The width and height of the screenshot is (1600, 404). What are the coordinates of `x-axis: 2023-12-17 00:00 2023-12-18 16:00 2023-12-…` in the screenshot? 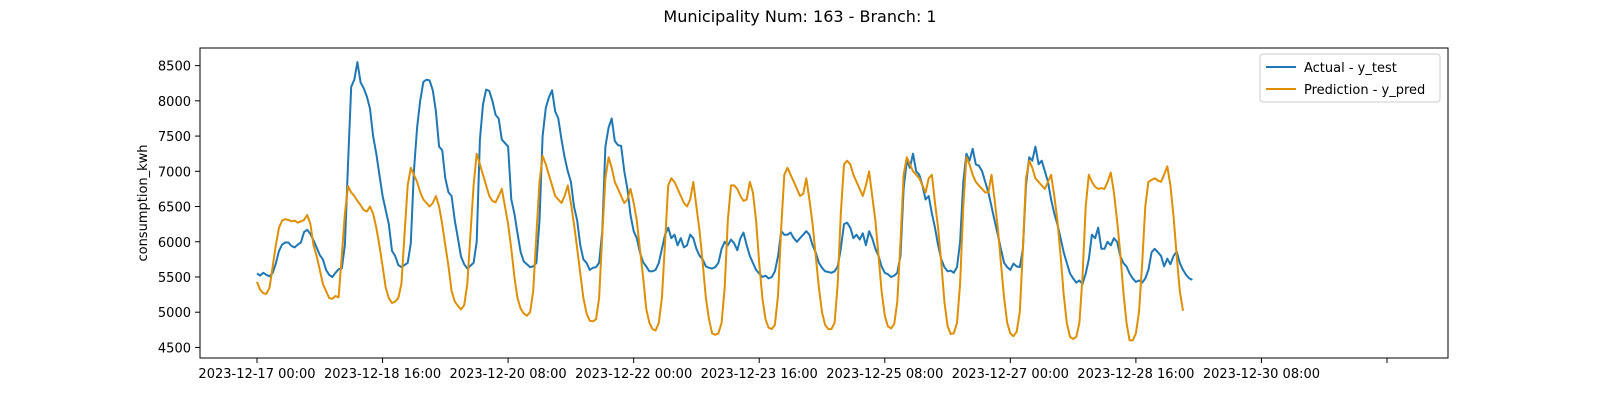 It's located at (793, 370).